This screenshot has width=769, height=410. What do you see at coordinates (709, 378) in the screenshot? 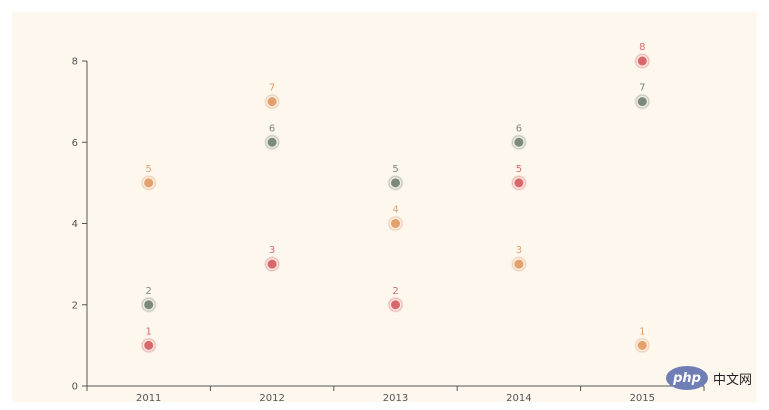
I see `watermark: php 中文网` at bounding box center [709, 378].